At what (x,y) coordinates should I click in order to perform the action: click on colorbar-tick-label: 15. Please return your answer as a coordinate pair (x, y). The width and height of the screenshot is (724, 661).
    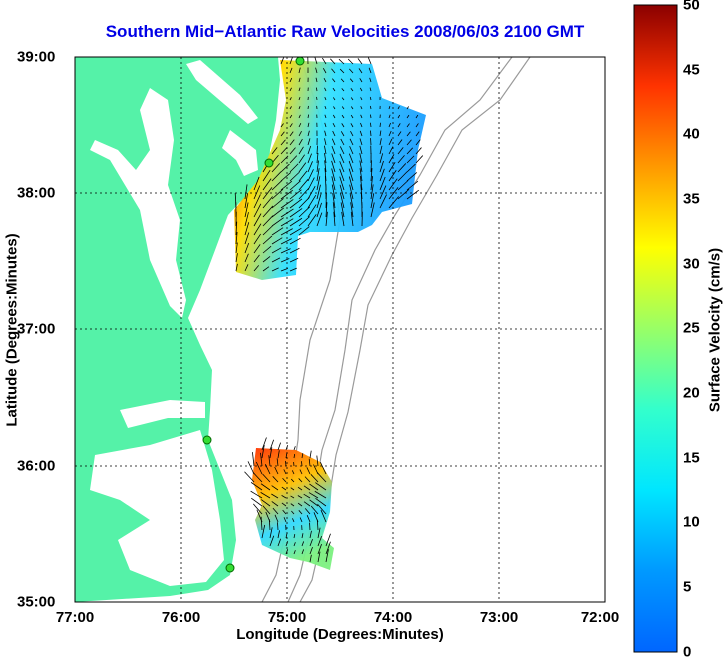
    Looking at the image, I should click on (691, 458).